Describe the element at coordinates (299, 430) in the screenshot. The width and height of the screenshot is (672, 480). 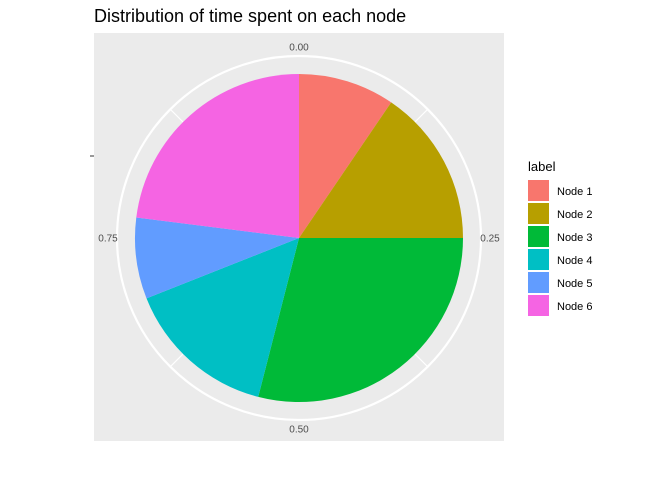
I see `tick-label: 0.50` at that location.